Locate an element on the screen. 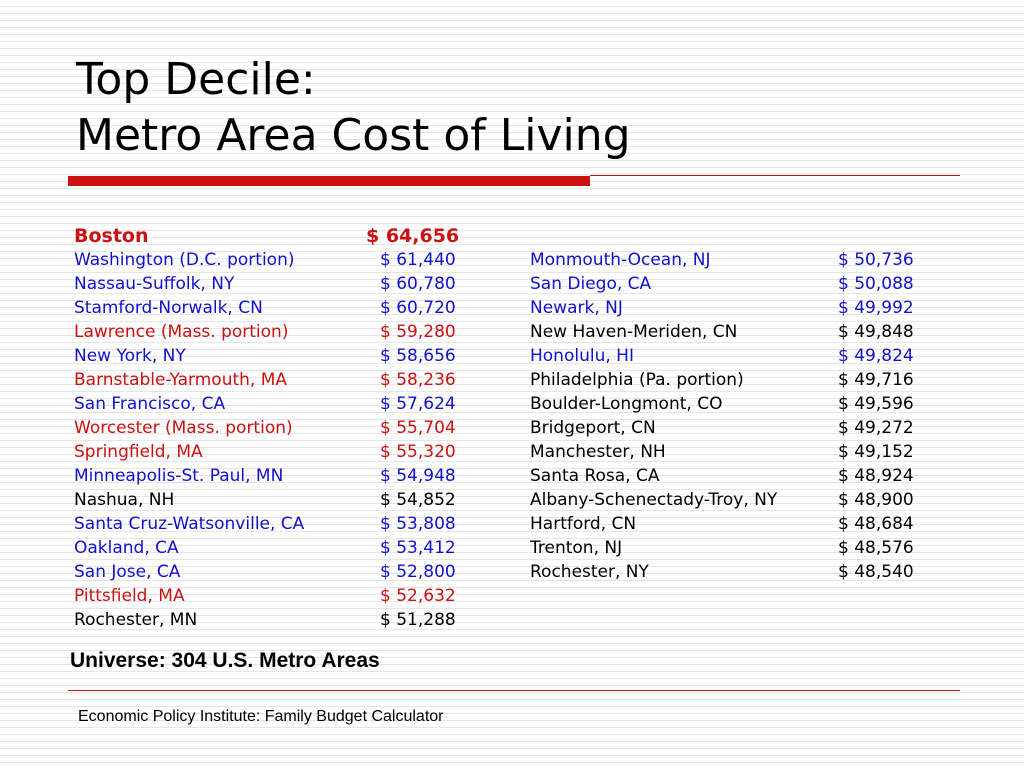 The image size is (1024, 768). cost-value: $ 49,824 is located at coordinates (876, 356).